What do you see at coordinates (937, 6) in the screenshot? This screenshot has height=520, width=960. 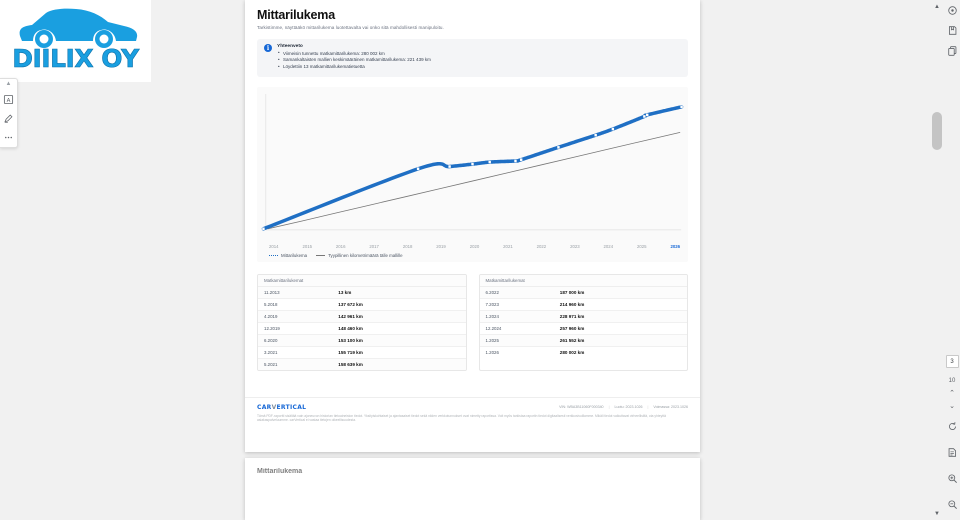 I see `scroll-up-icon: ▲` at bounding box center [937, 6].